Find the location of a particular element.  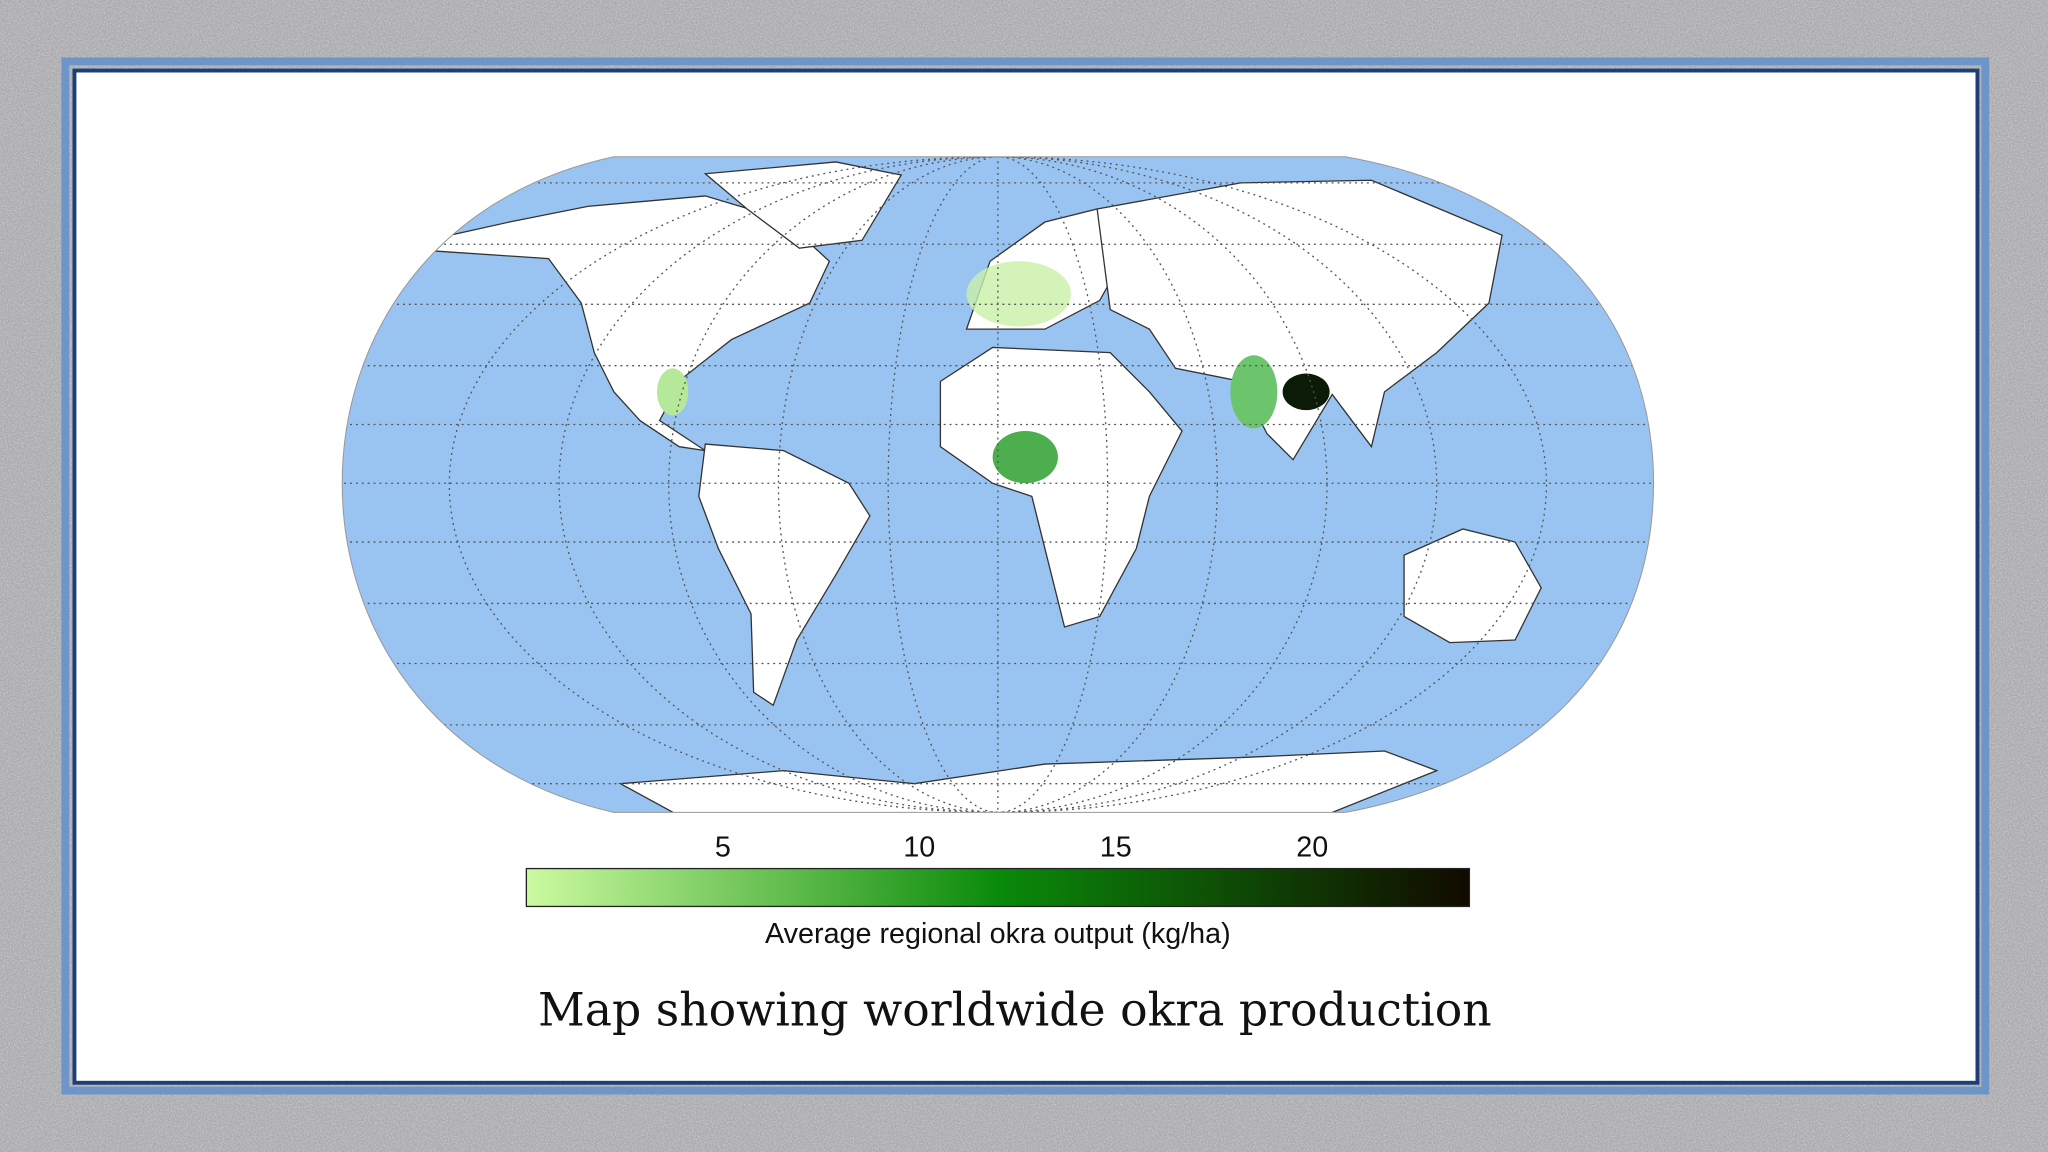

colorbar-tick-label: 10 is located at coordinates (919, 848).